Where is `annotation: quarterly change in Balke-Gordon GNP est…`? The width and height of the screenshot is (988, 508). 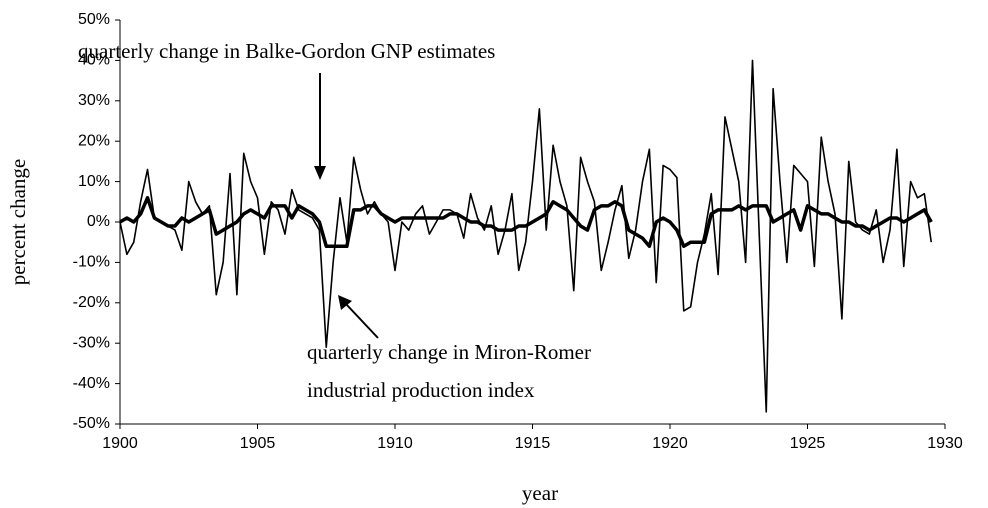 annotation: quarterly change in Balke-Gordon GNP est… is located at coordinates (286, 51).